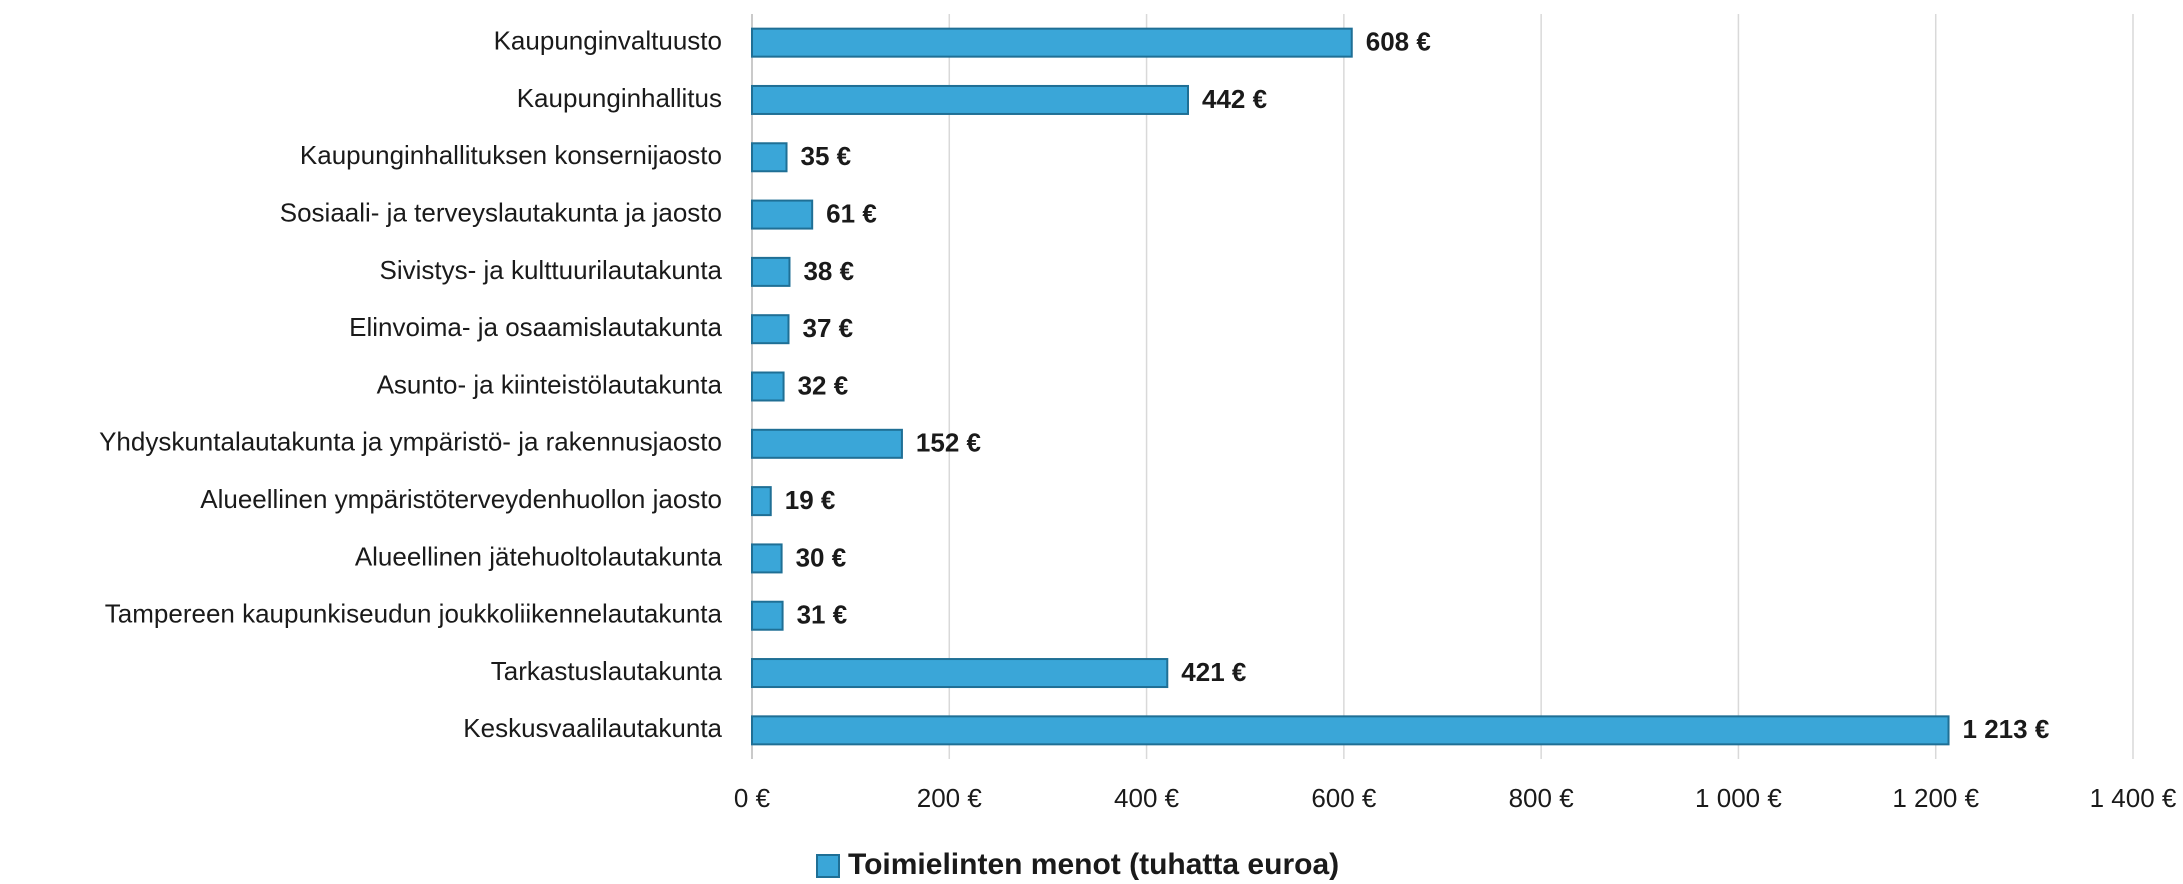 The width and height of the screenshot is (2183, 884). Describe the element at coordinates (828, 271) in the screenshot. I see `value-label: 38 €` at that location.